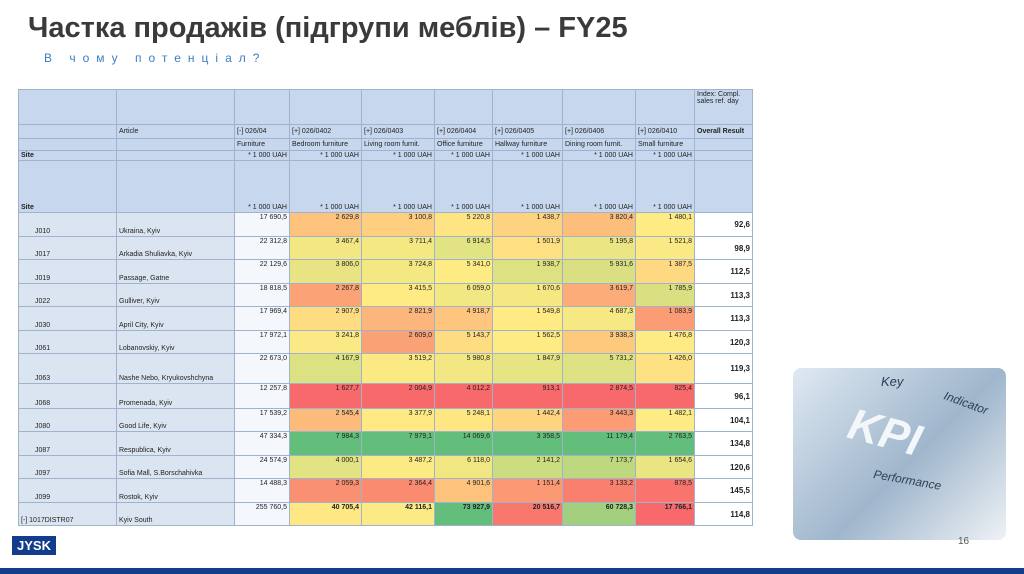 The width and height of the screenshot is (1024, 574). Describe the element at coordinates (599, 490) in the screenshot. I see `table-cell: 3 133,2` at that location.